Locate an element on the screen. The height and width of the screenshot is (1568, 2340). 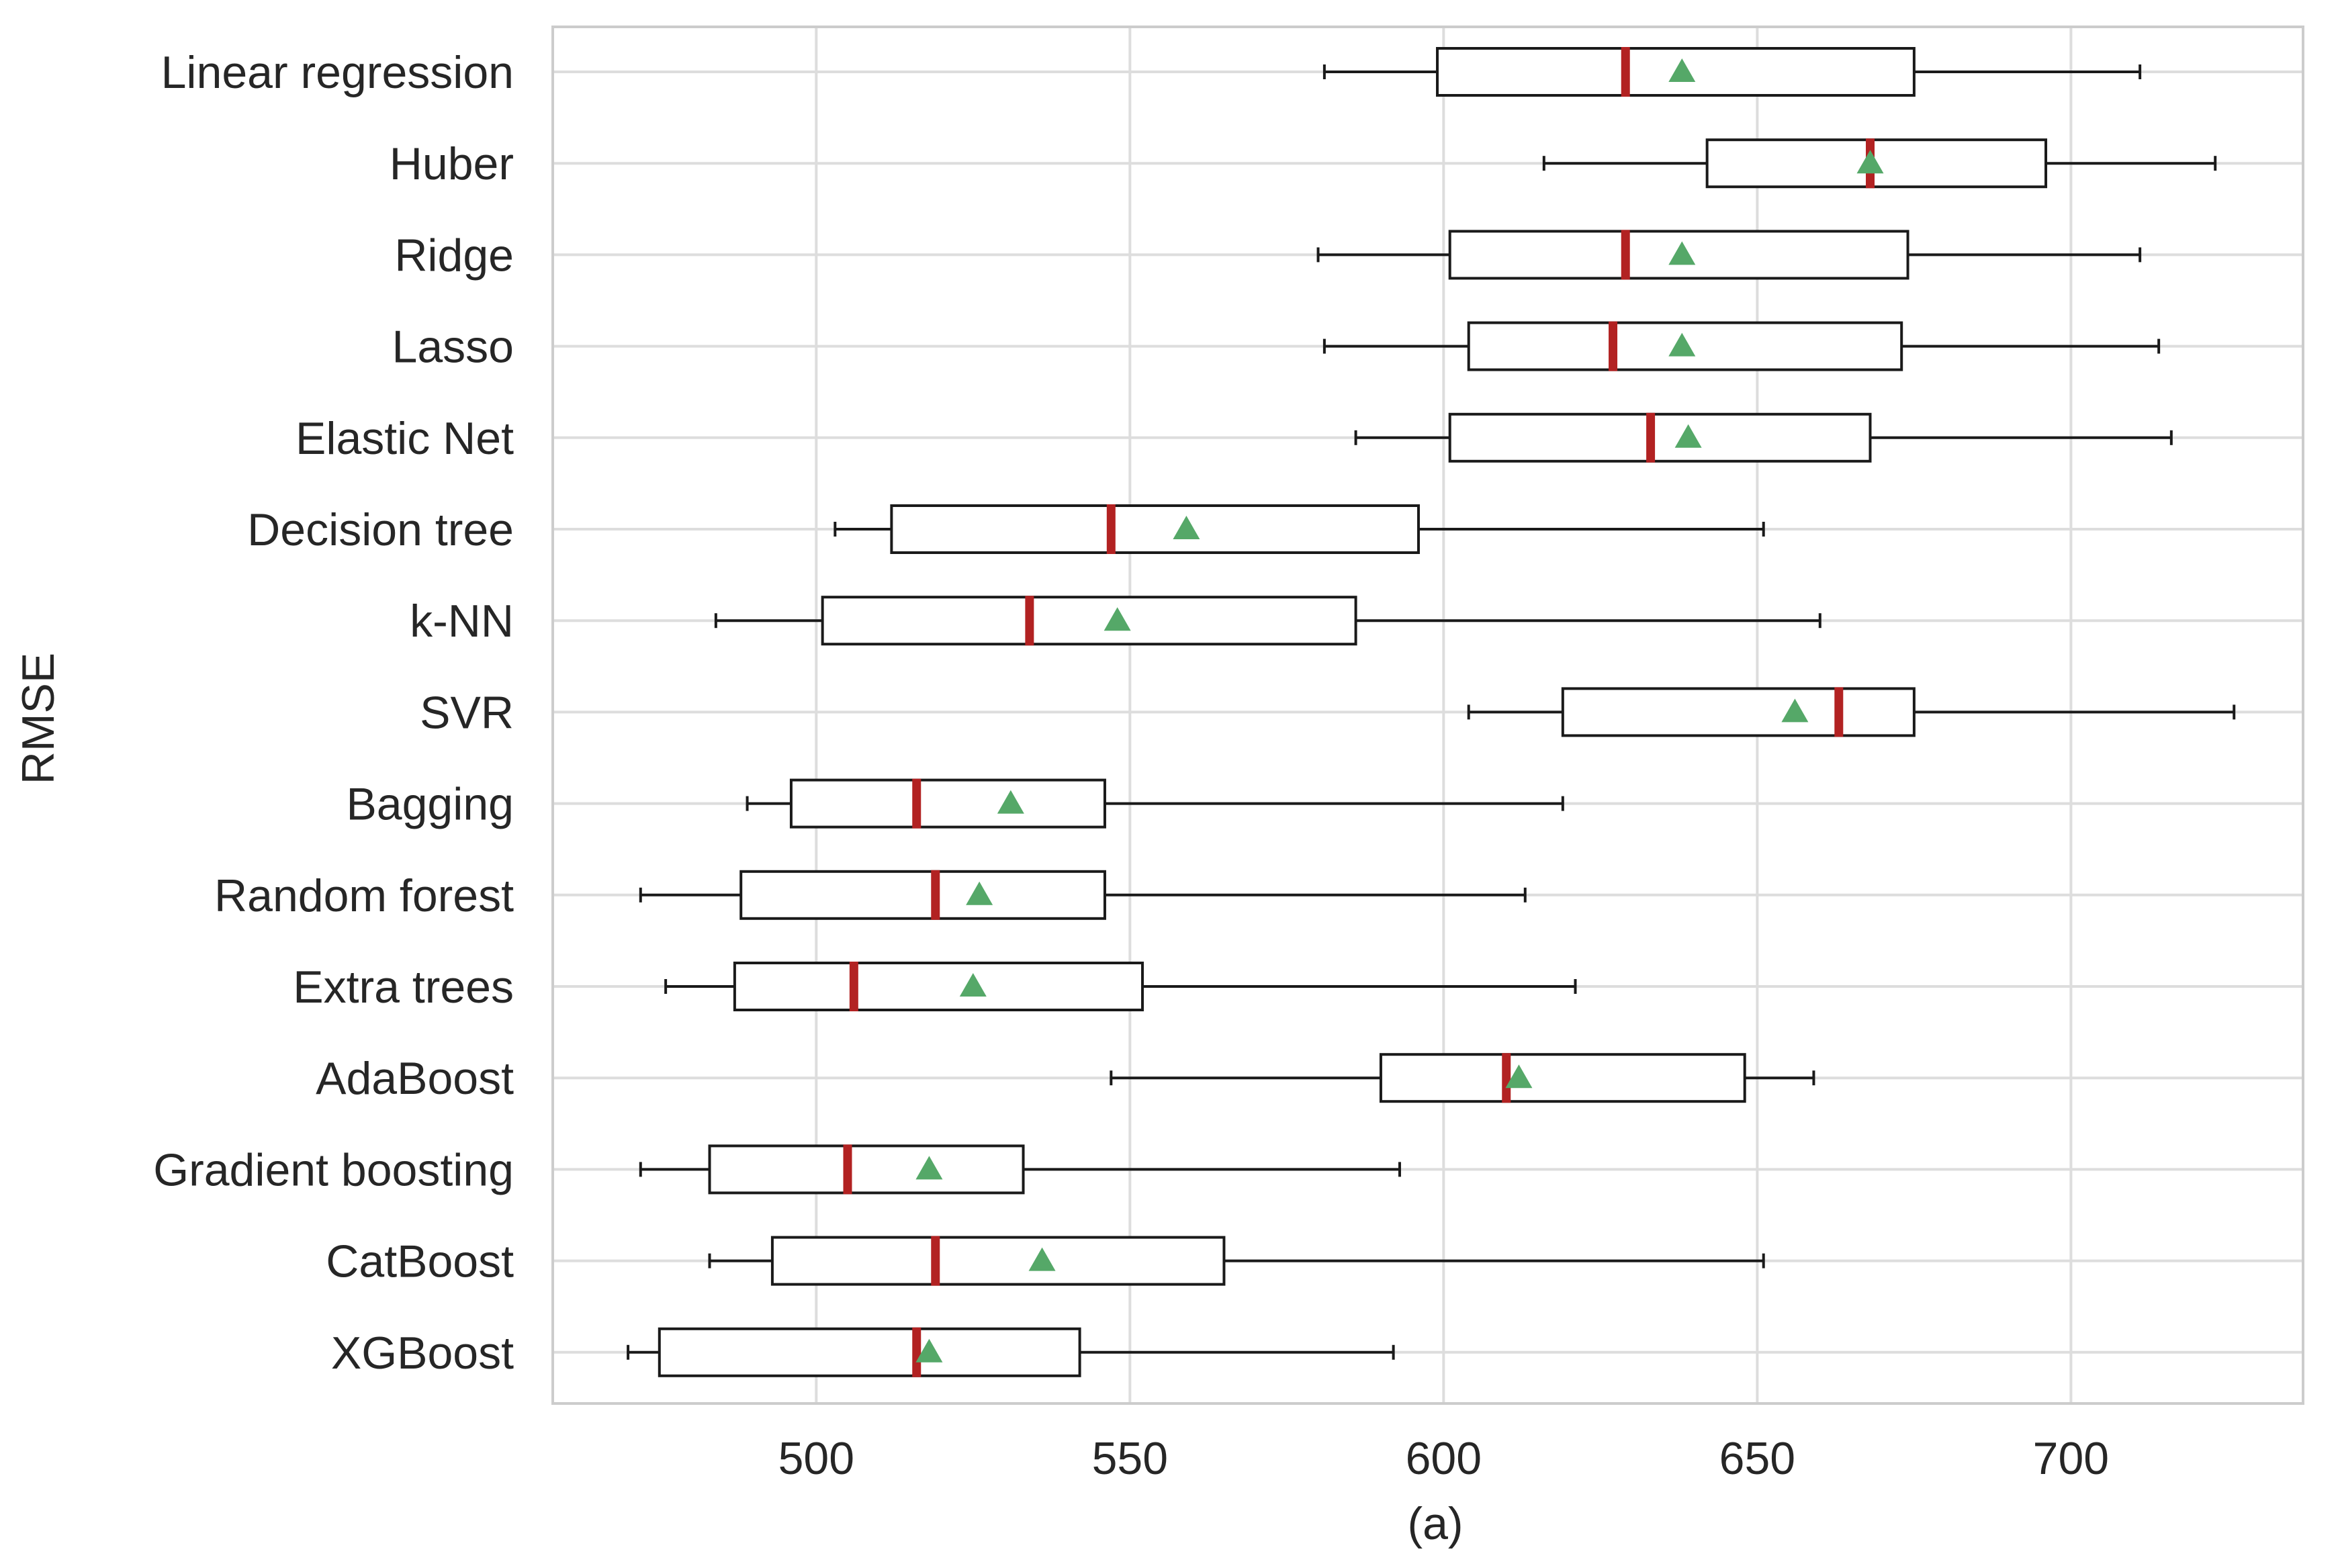
y-tick-label: k-NN is located at coordinates (462, 621).